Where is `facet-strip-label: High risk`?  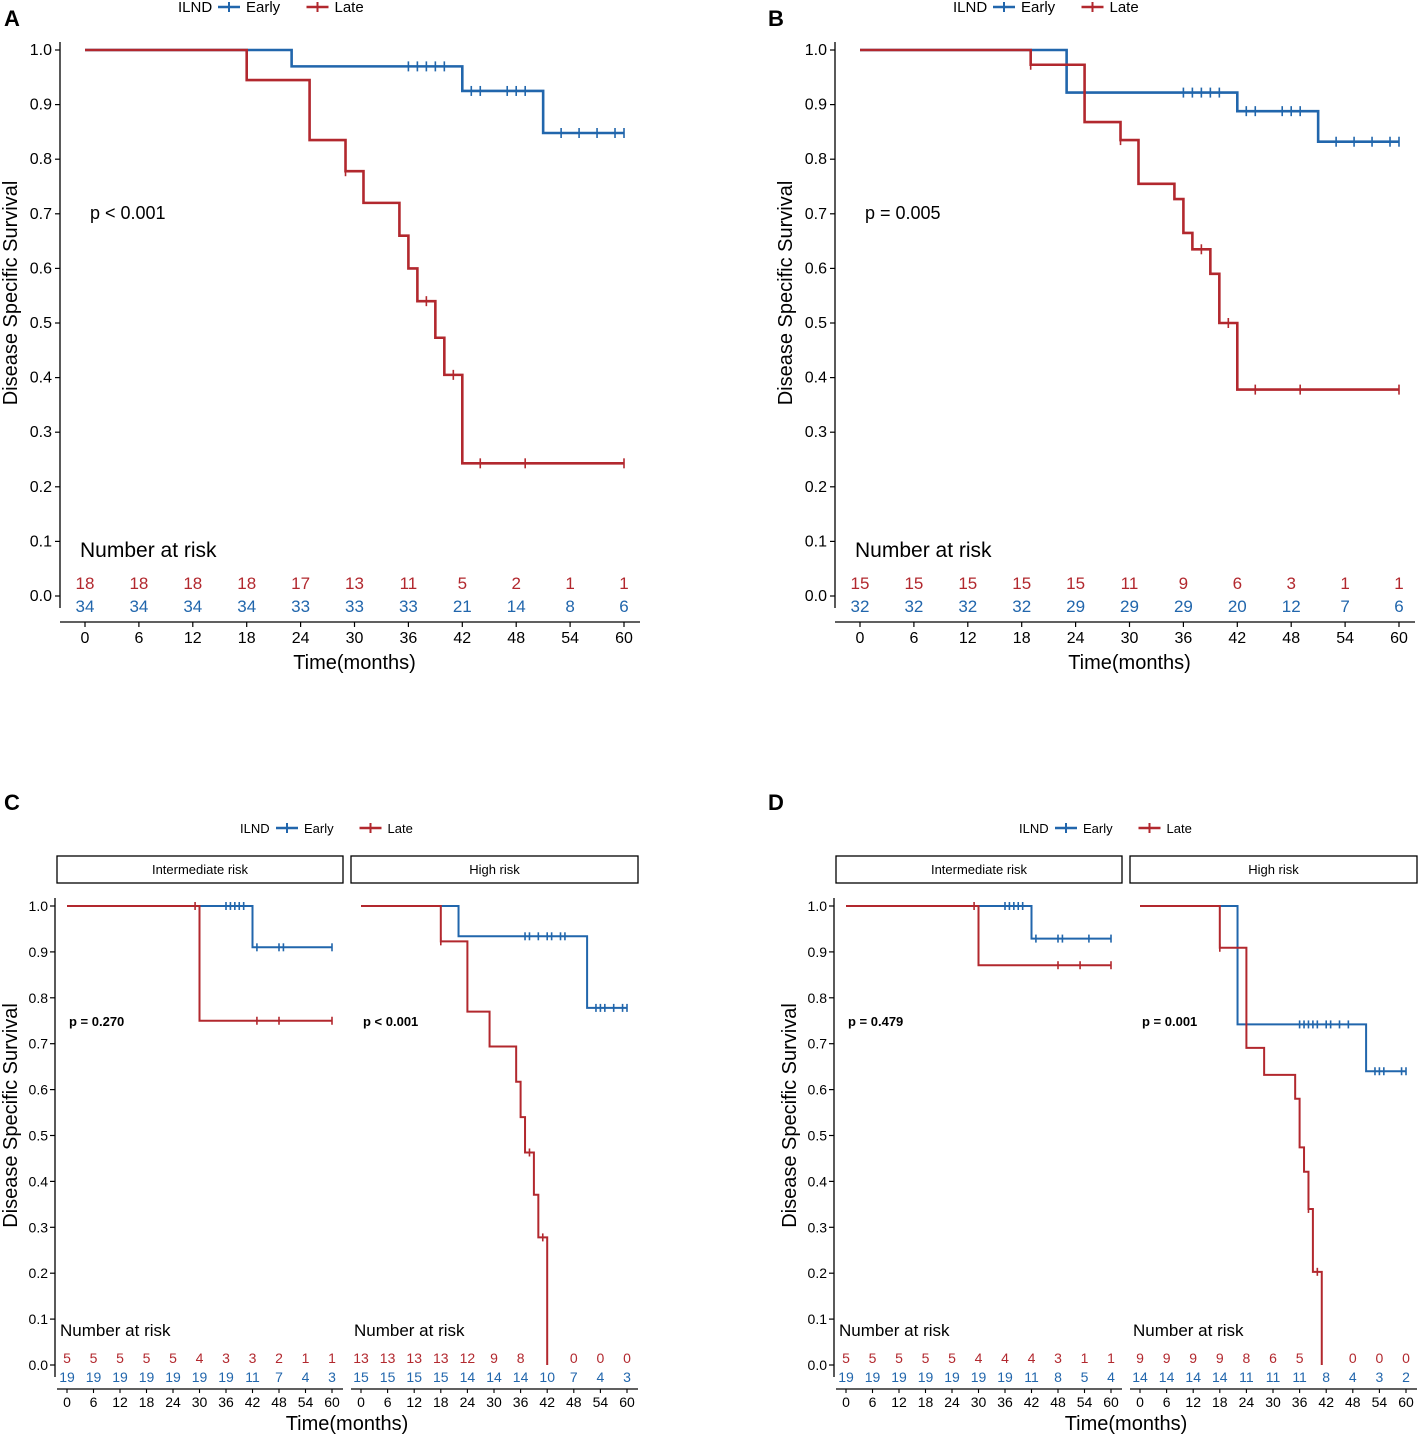
facet-strip-label: High risk is located at coordinates (494, 869).